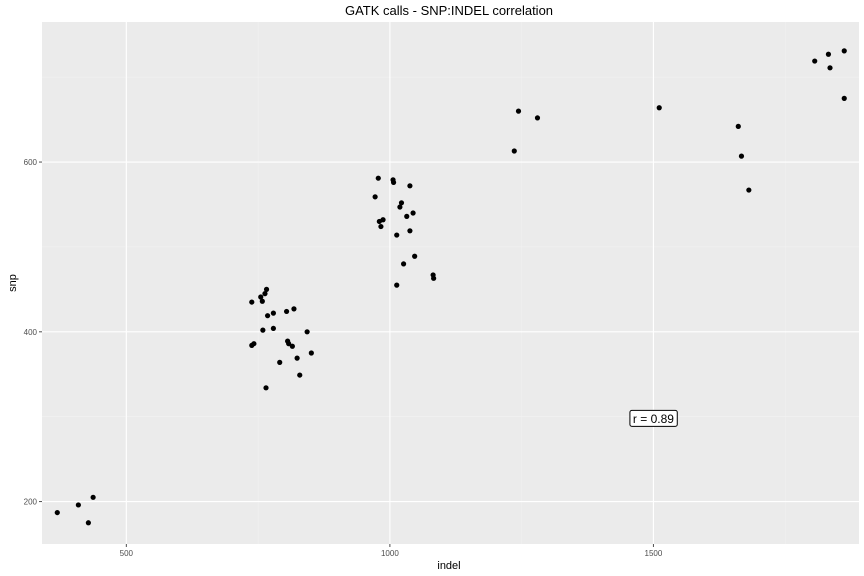 Image resolution: width=864 pixels, height=576 pixels. Describe the element at coordinates (31, 332) in the screenshot. I see `y-tick-label: 400` at that location.